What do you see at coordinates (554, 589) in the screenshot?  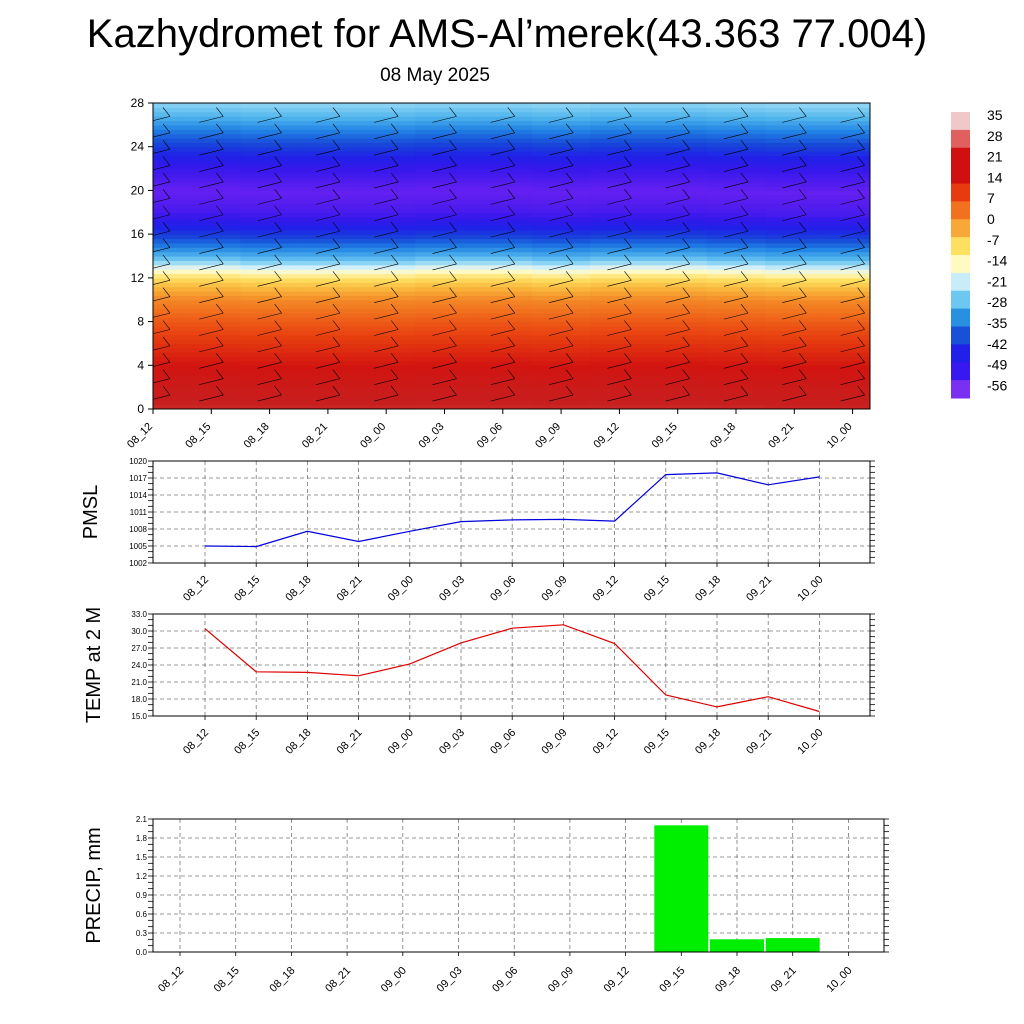 I see `x-tick-label: 09_09` at bounding box center [554, 589].